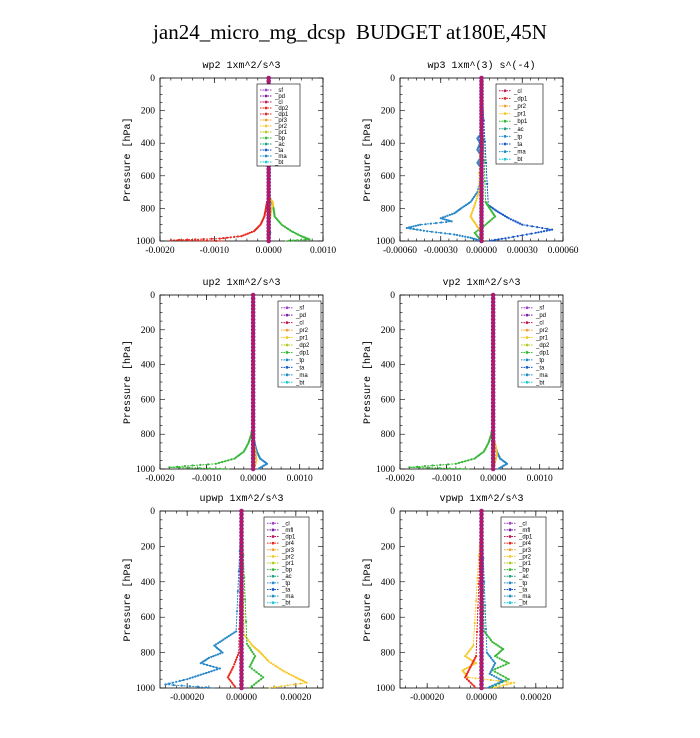 The image size is (700, 738). I want to click on legend-entry: _tp, so click(300, 361).